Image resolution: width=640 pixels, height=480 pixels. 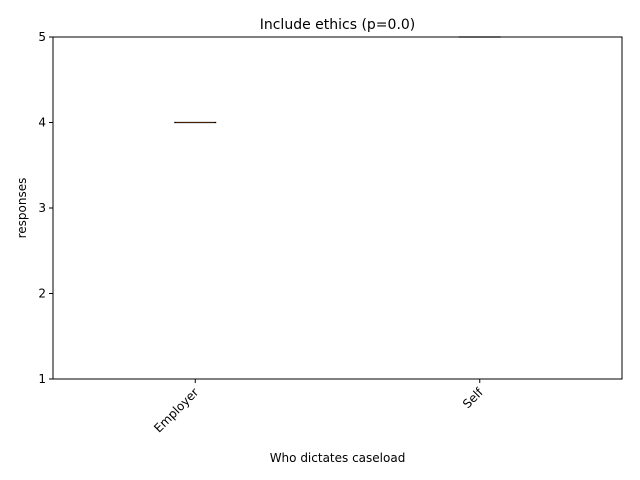 What do you see at coordinates (42, 208) in the screenshot?
I see `y-tick-label: 3` at bounding box center [42, 208].